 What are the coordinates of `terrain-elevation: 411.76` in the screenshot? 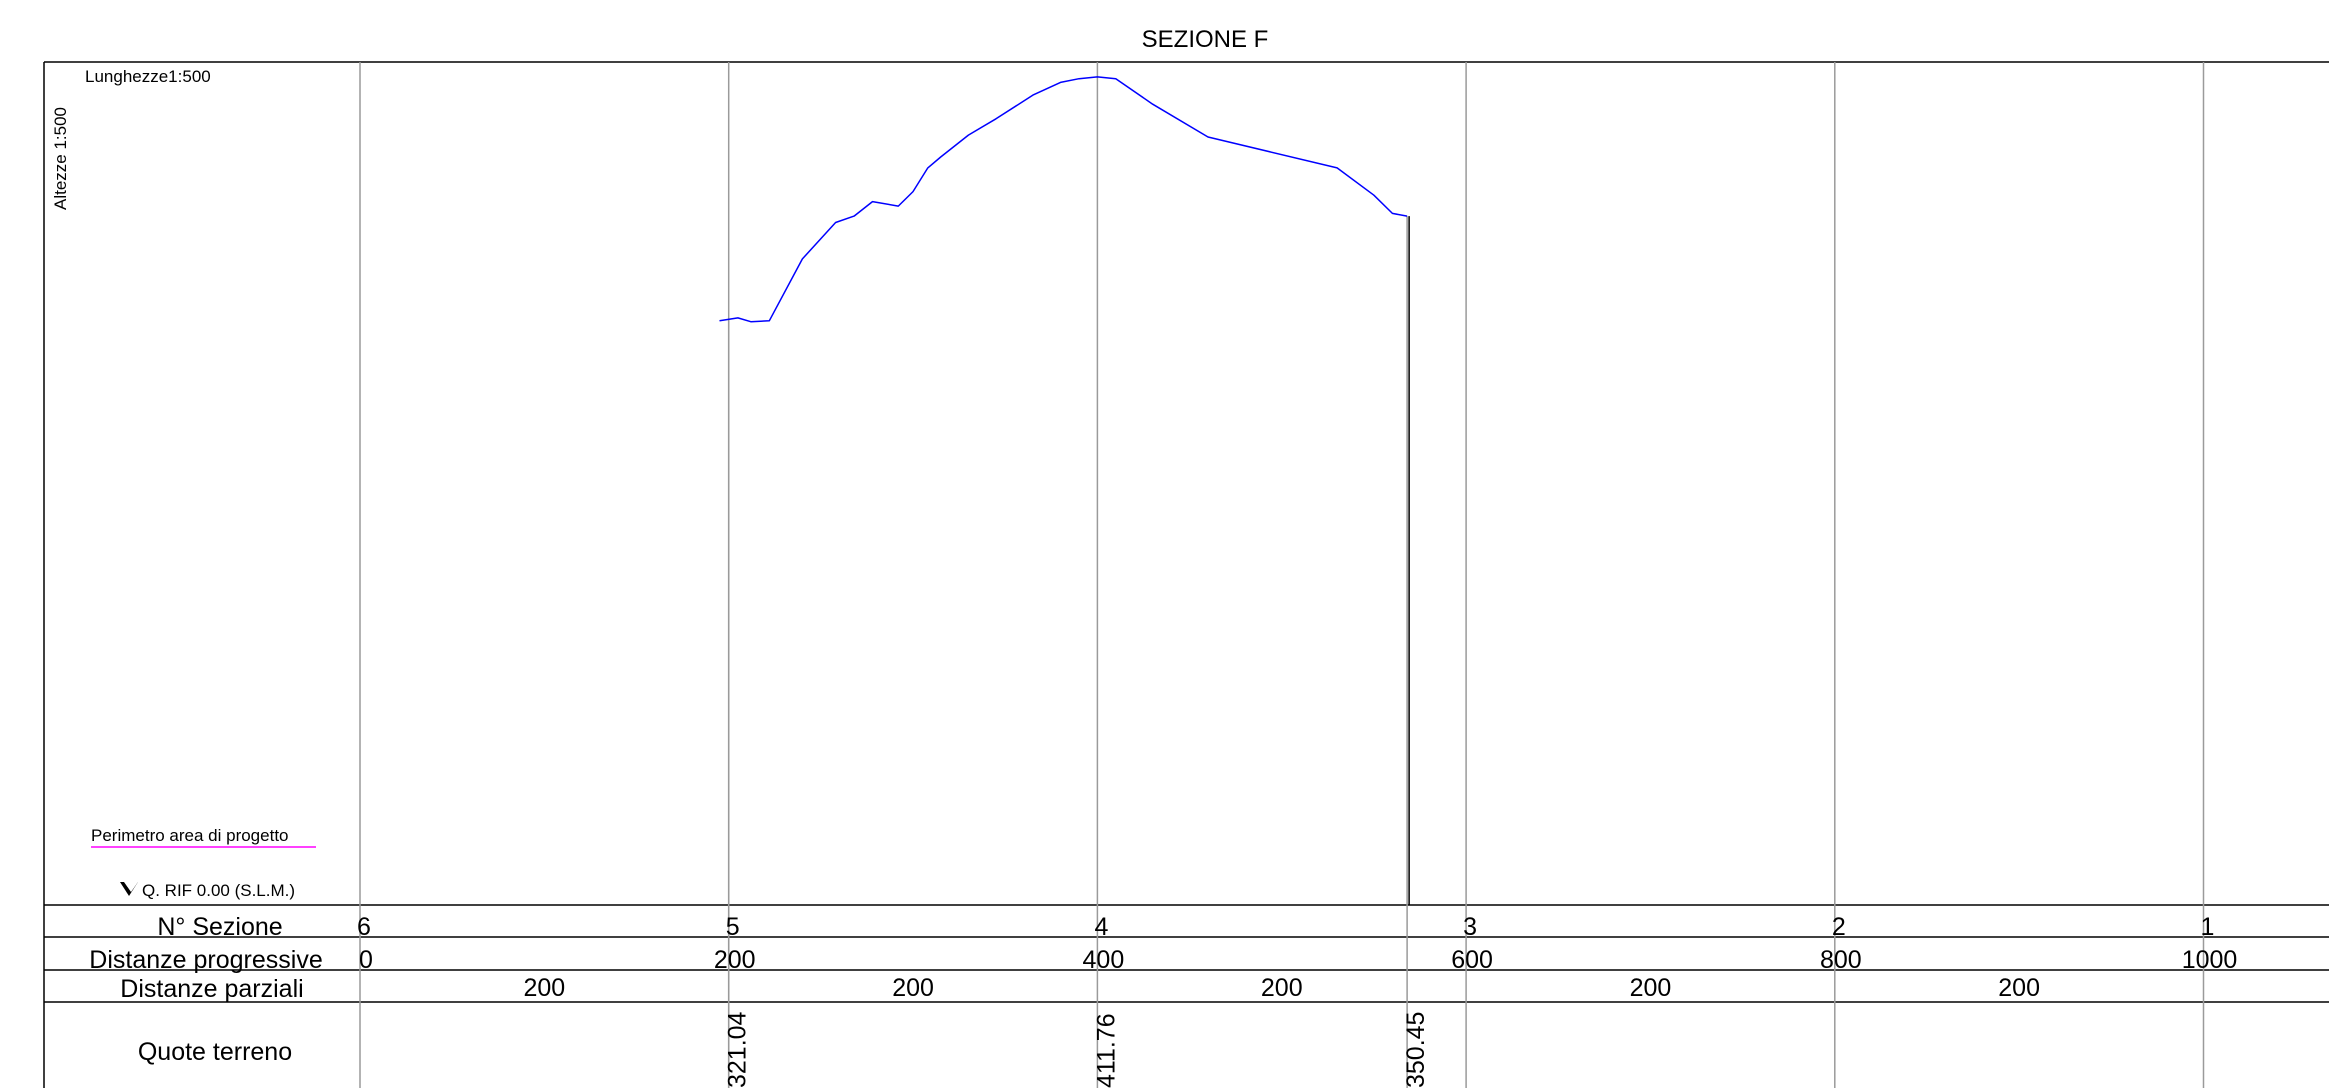 It's located at (1106, 1050).